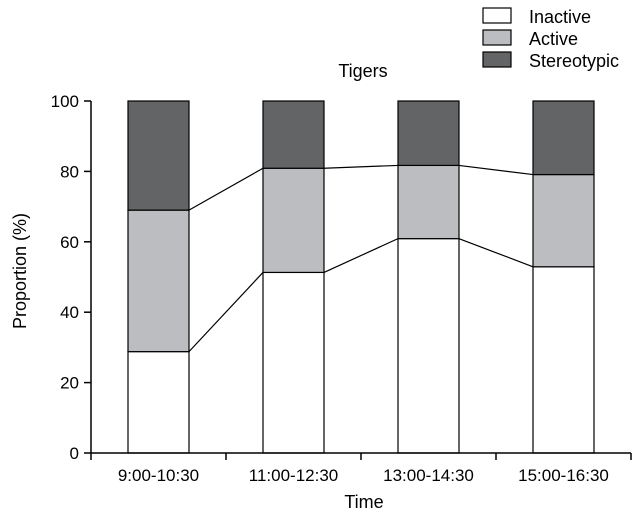  What do you see at coordinates (69, 242) in the screenshot?
I see `y-tick-label-60: 60` at bounding box center [69, 242].